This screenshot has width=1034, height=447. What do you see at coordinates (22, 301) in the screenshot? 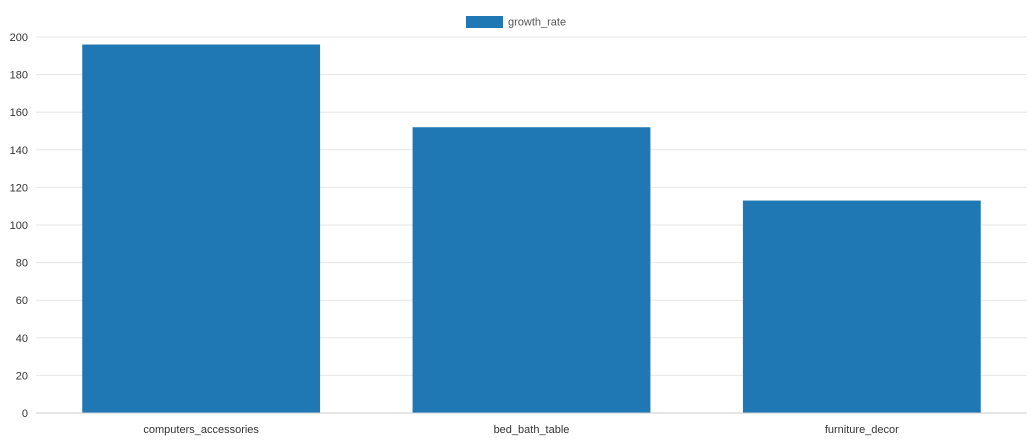
I see `y-tick-label-60: 60` at bounding box center [22, 301].